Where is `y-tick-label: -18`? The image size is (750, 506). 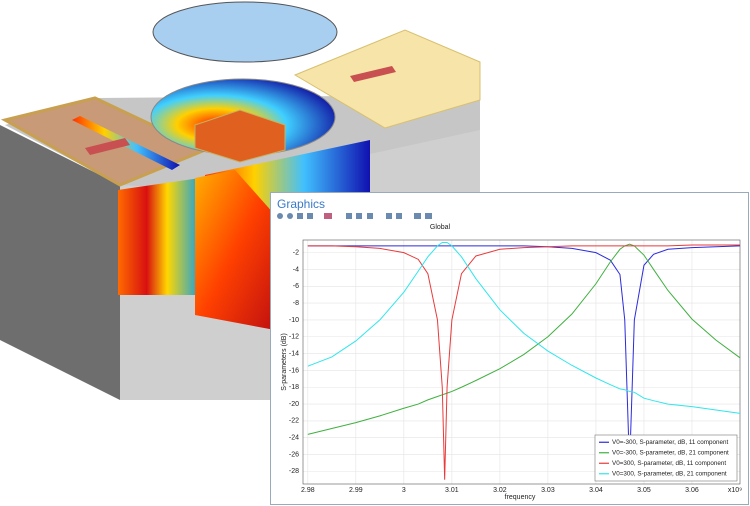
y-tick-label: -18 is located at coordinates (294, 387).